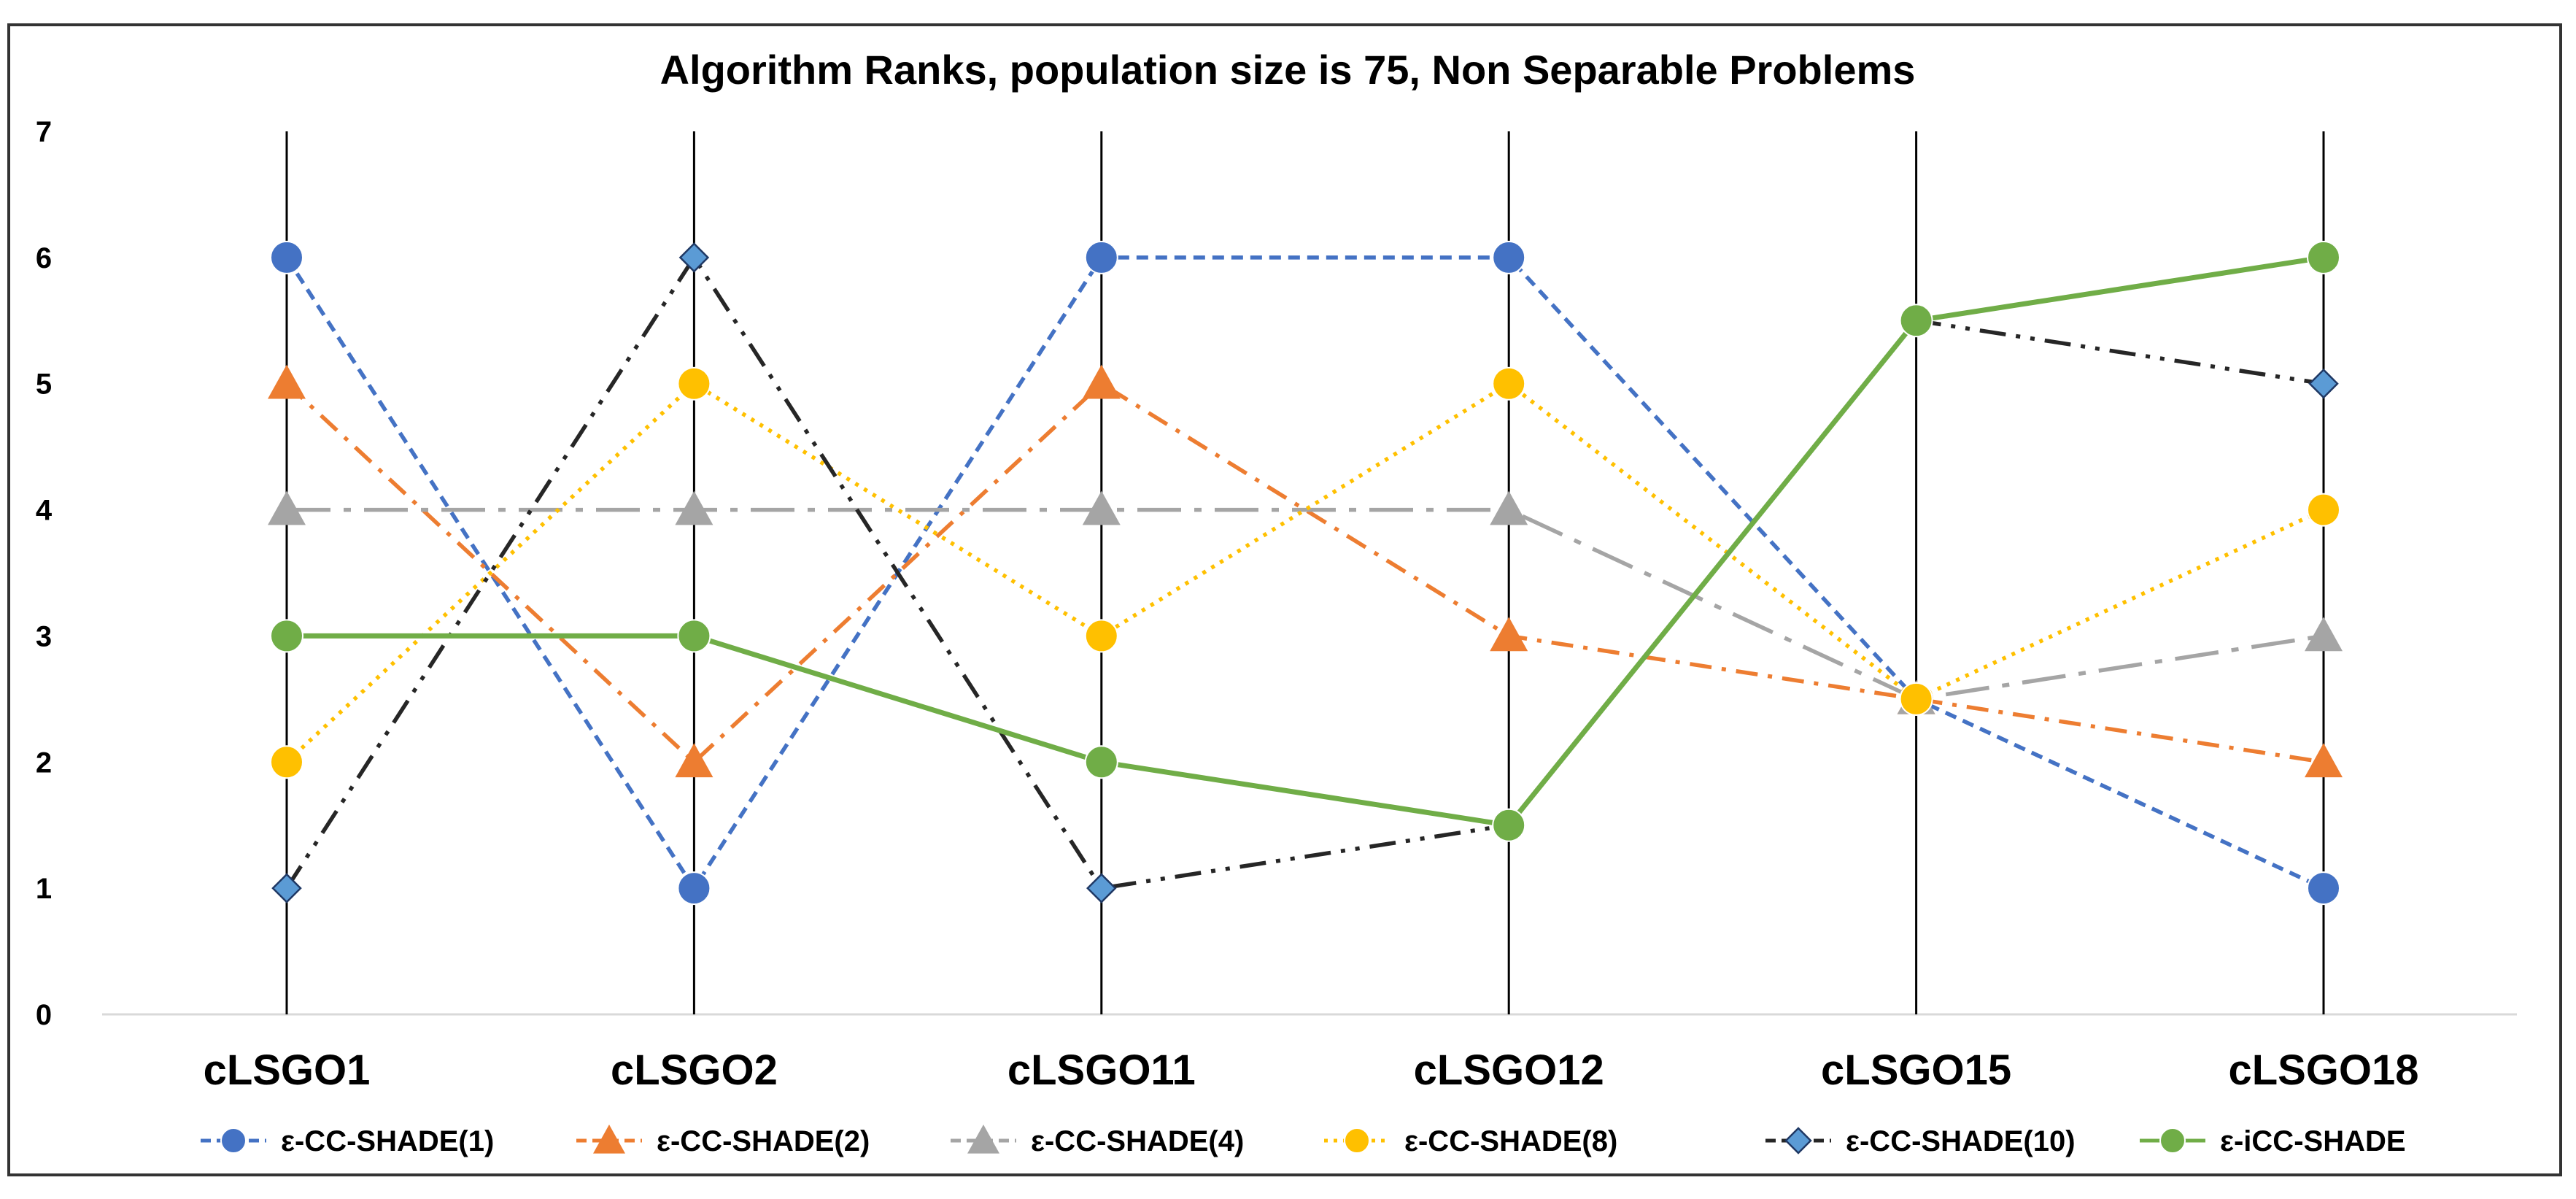 The width and height of the screenshot is (2576, 1199). What do you see at coordinates (44, 889) in the screenshot?
I see `y-tick-label: 1` at bounding box center [44, 889].